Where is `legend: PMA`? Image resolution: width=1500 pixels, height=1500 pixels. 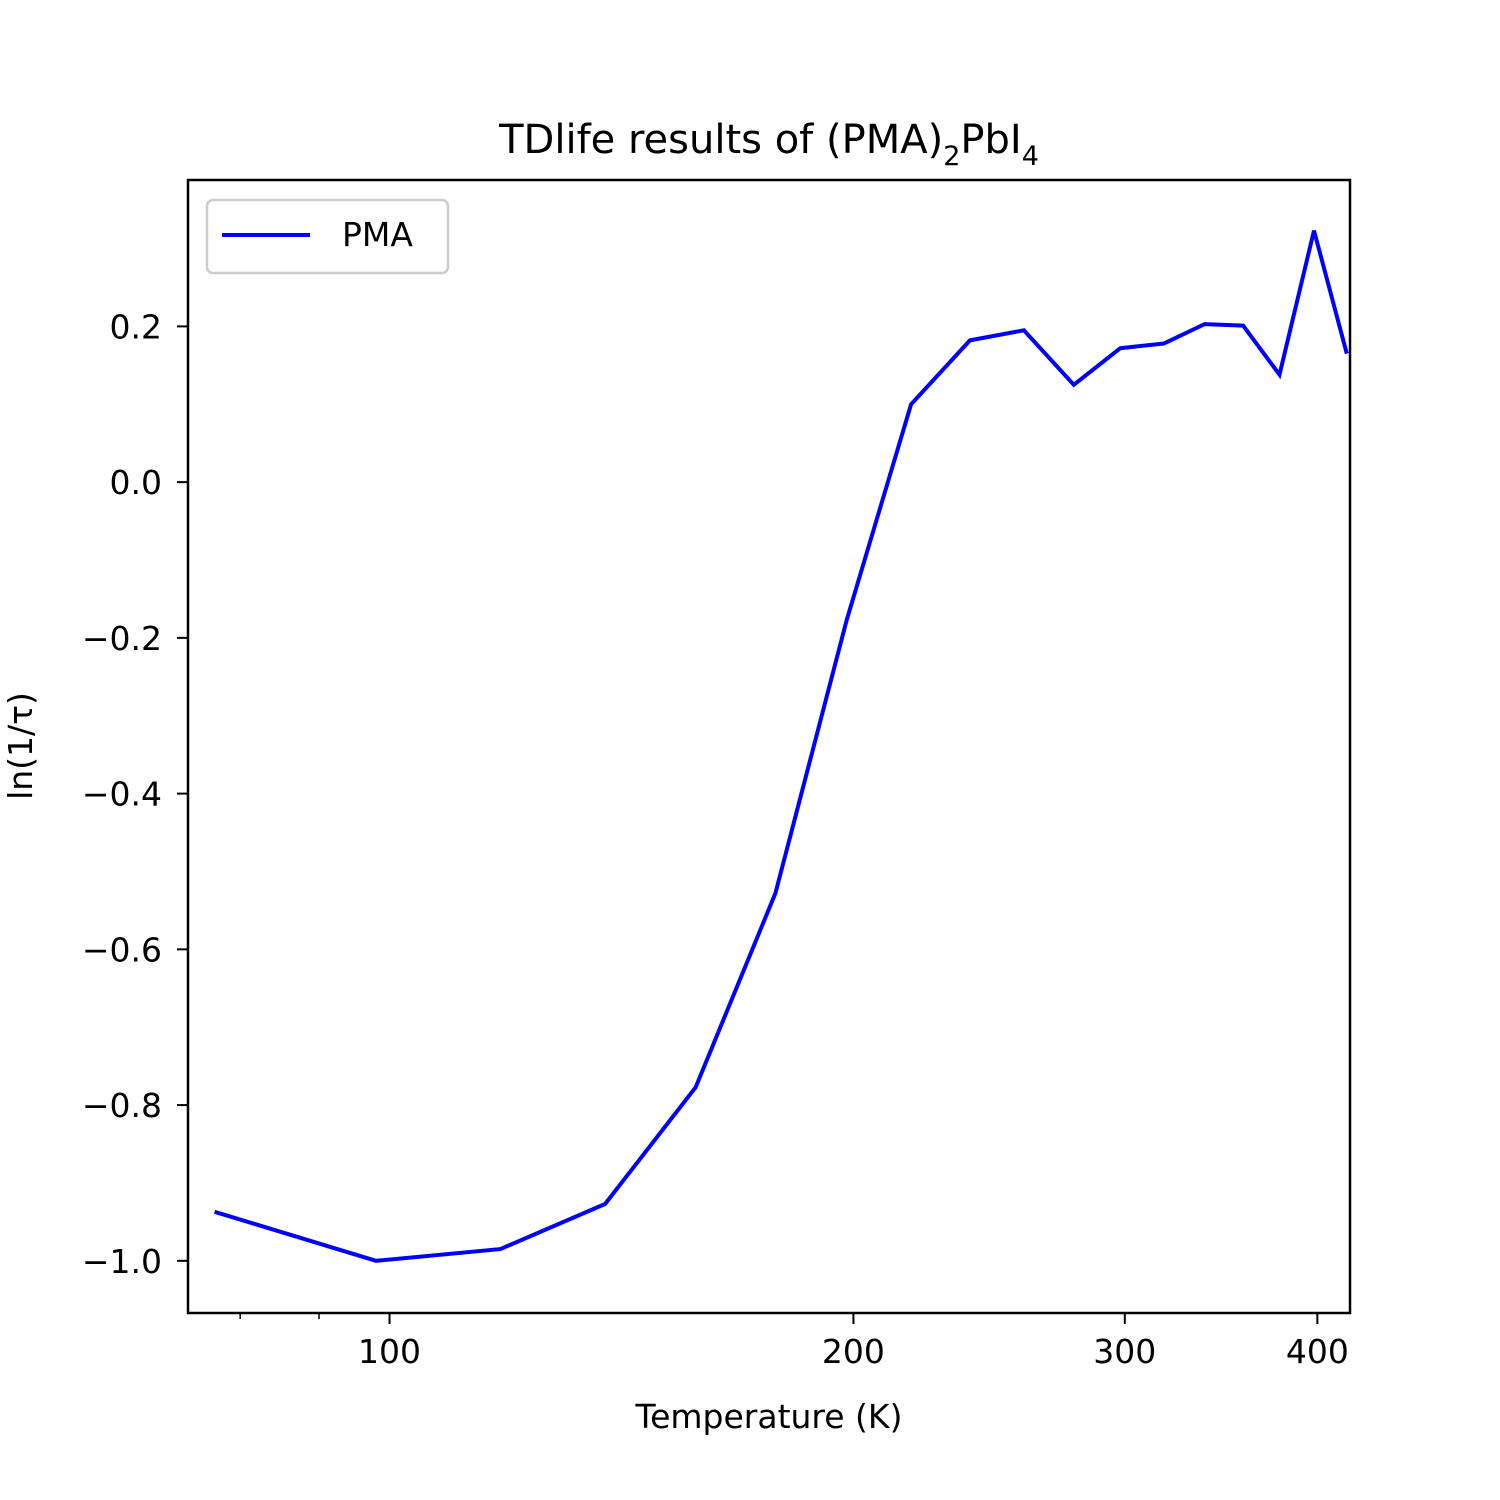
legend: PMA is located at coordinates (327, 236).